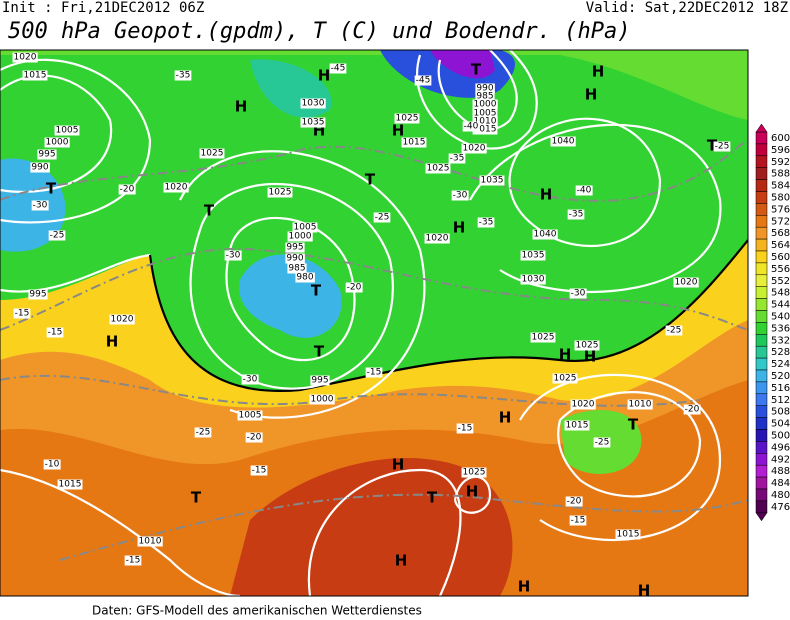 The width and height of the screenshot is (790, 620). What do you see at coordinates (780, 150) in the screenshot?
I see `colorbar-label: 596` at bounding box center [780, 150].